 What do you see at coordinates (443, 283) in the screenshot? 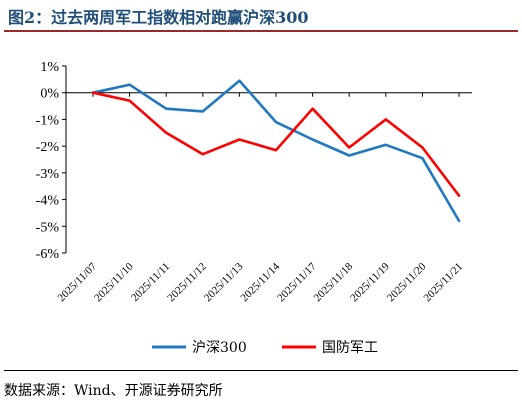
I see `x-tick-label: 2025/11/21` at bounding box center [443, 283].